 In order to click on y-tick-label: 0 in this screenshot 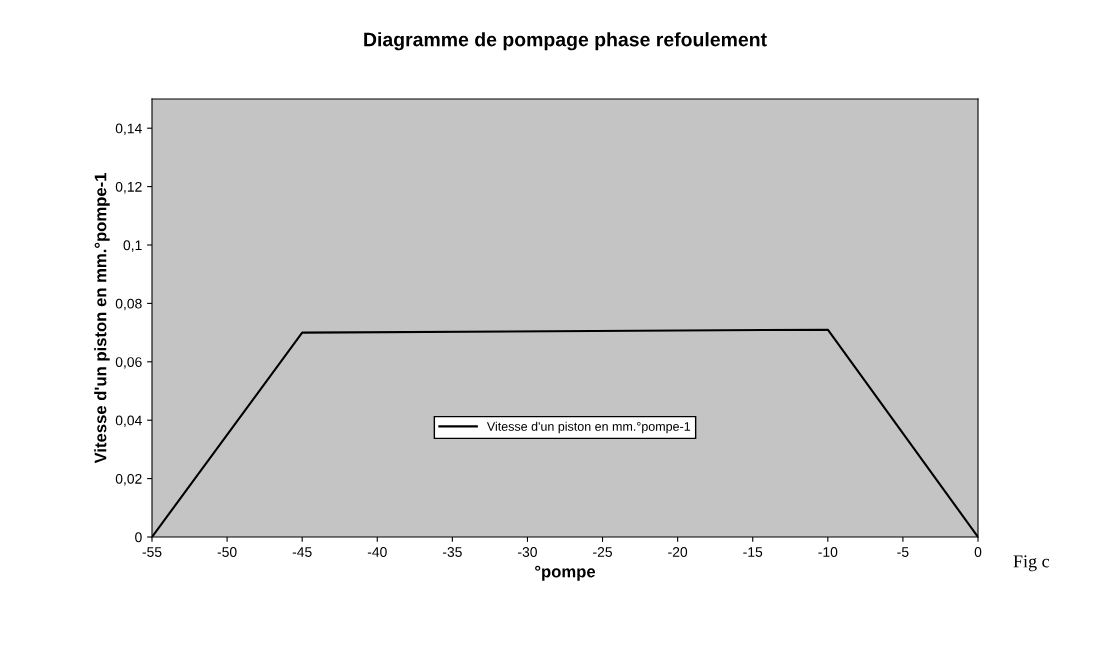, I will do `click(138, 537)`.